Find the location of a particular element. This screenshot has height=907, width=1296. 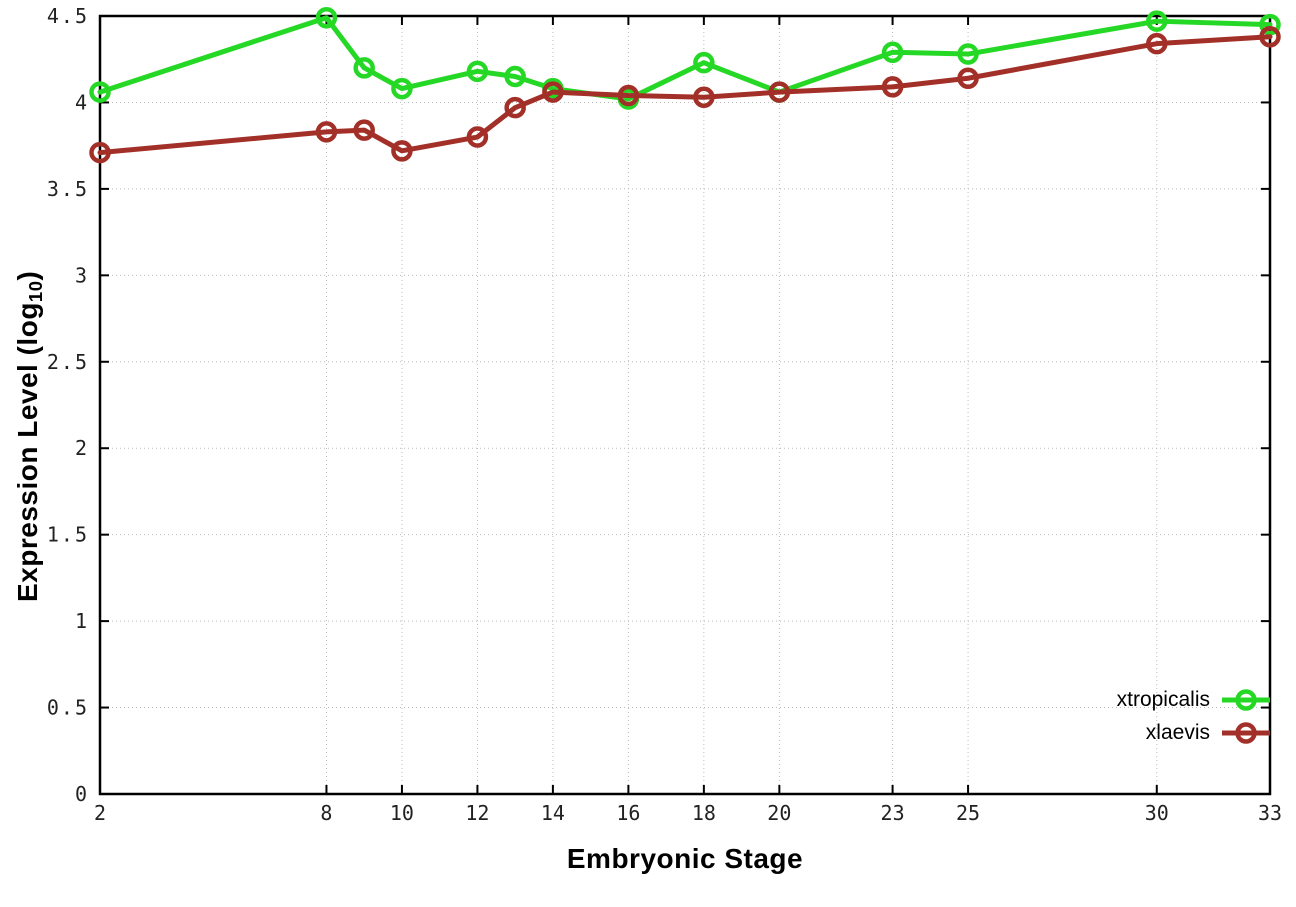

x-tick-label: 18 is located at coordinates (704, 813).